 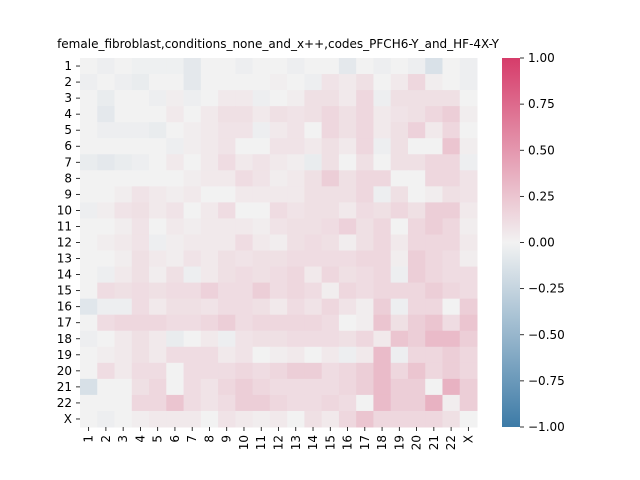 I want to click on row-tick-label: 12, so click(x=64, y=243).